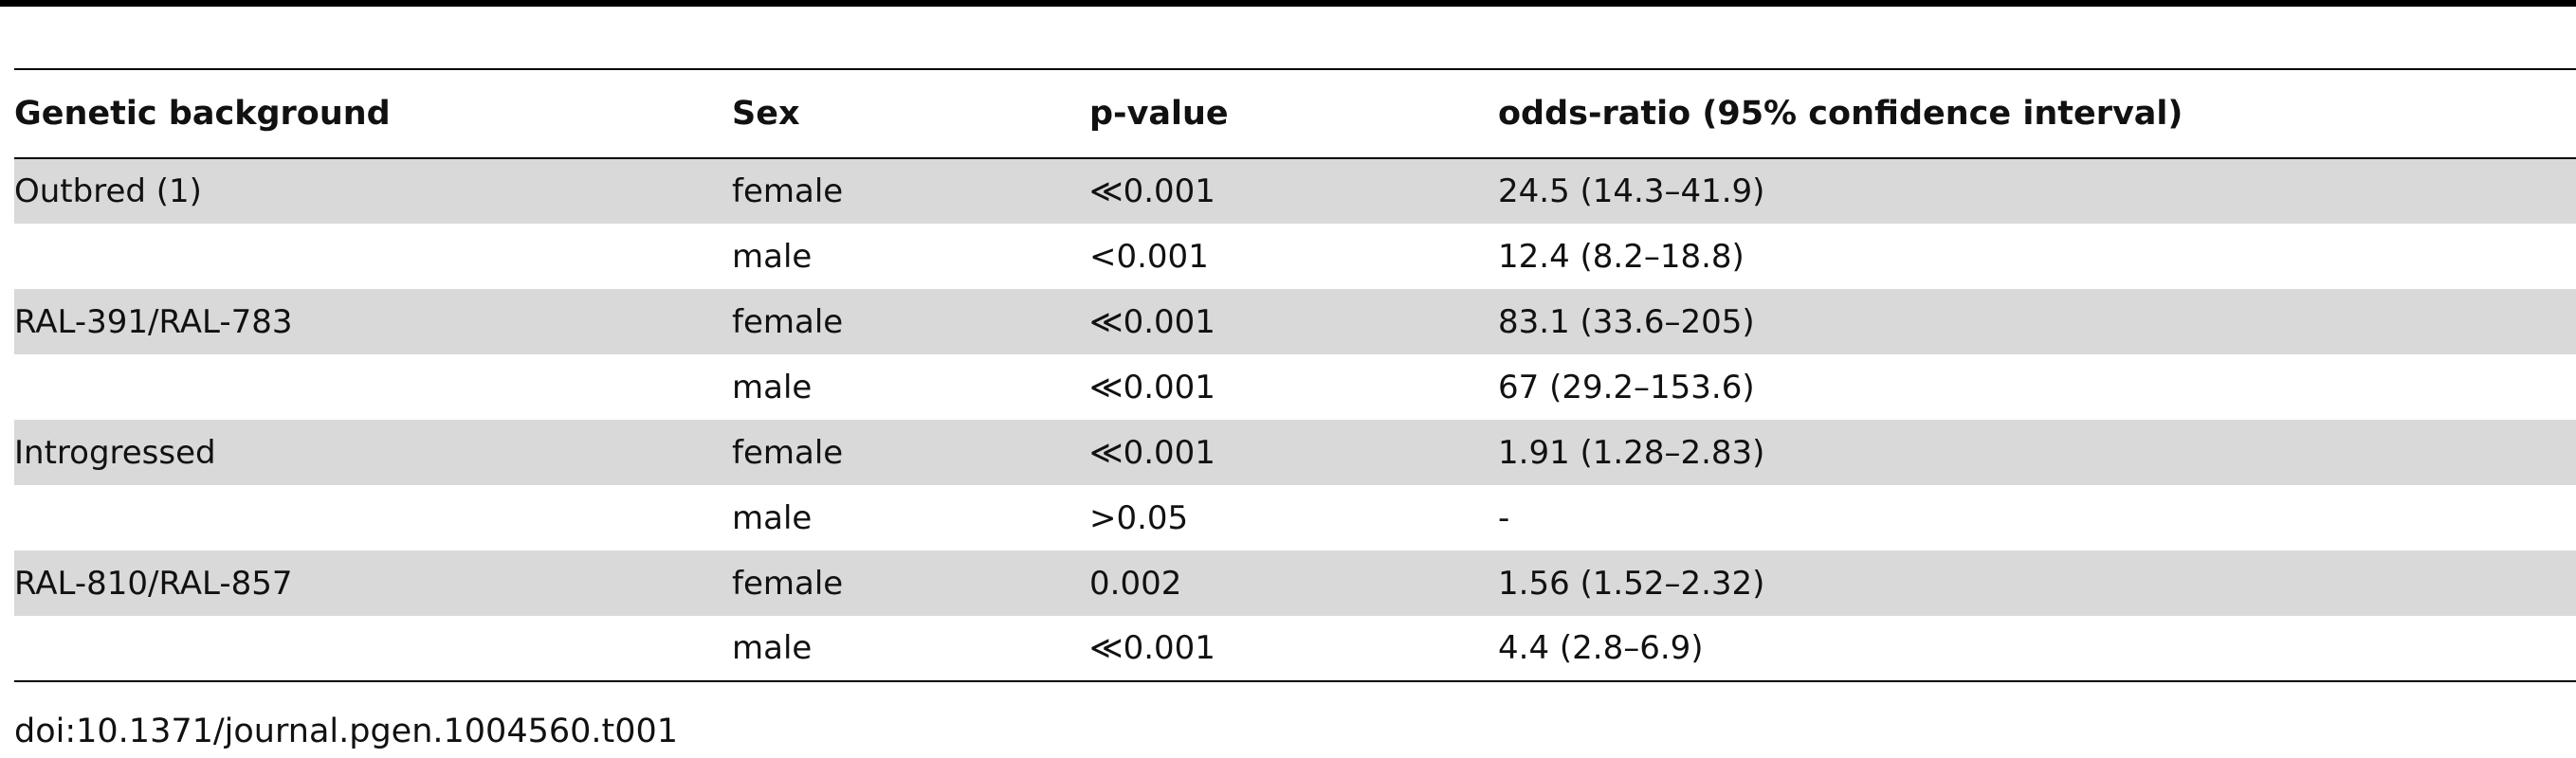 The image size is (2576, 758). What do you see at coordinates (153, 321) in the screenshot?
I see `cell-background: RAL-391/RAL-783` at bounding box center [153, 321].